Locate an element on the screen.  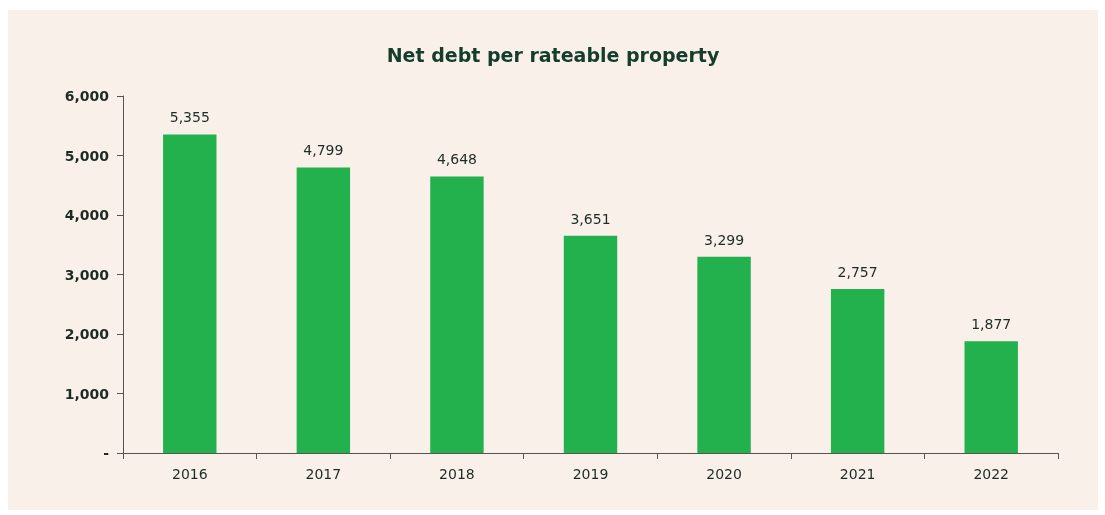
y-tick-label: 1,000 is located at coordinates (87, 393).